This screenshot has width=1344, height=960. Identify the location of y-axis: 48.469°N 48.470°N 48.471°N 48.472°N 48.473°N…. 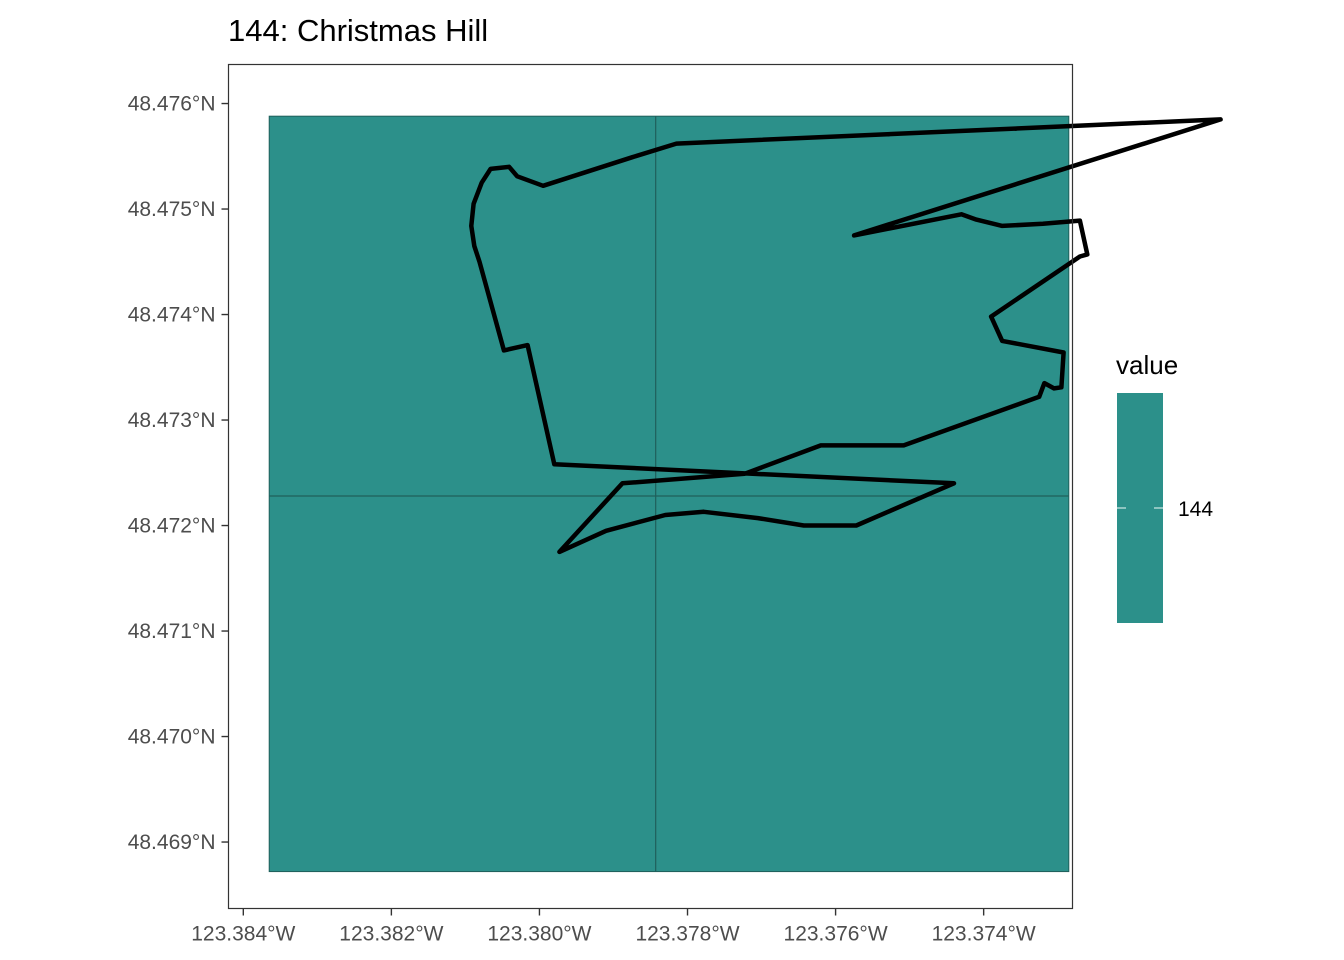
(178, 473).